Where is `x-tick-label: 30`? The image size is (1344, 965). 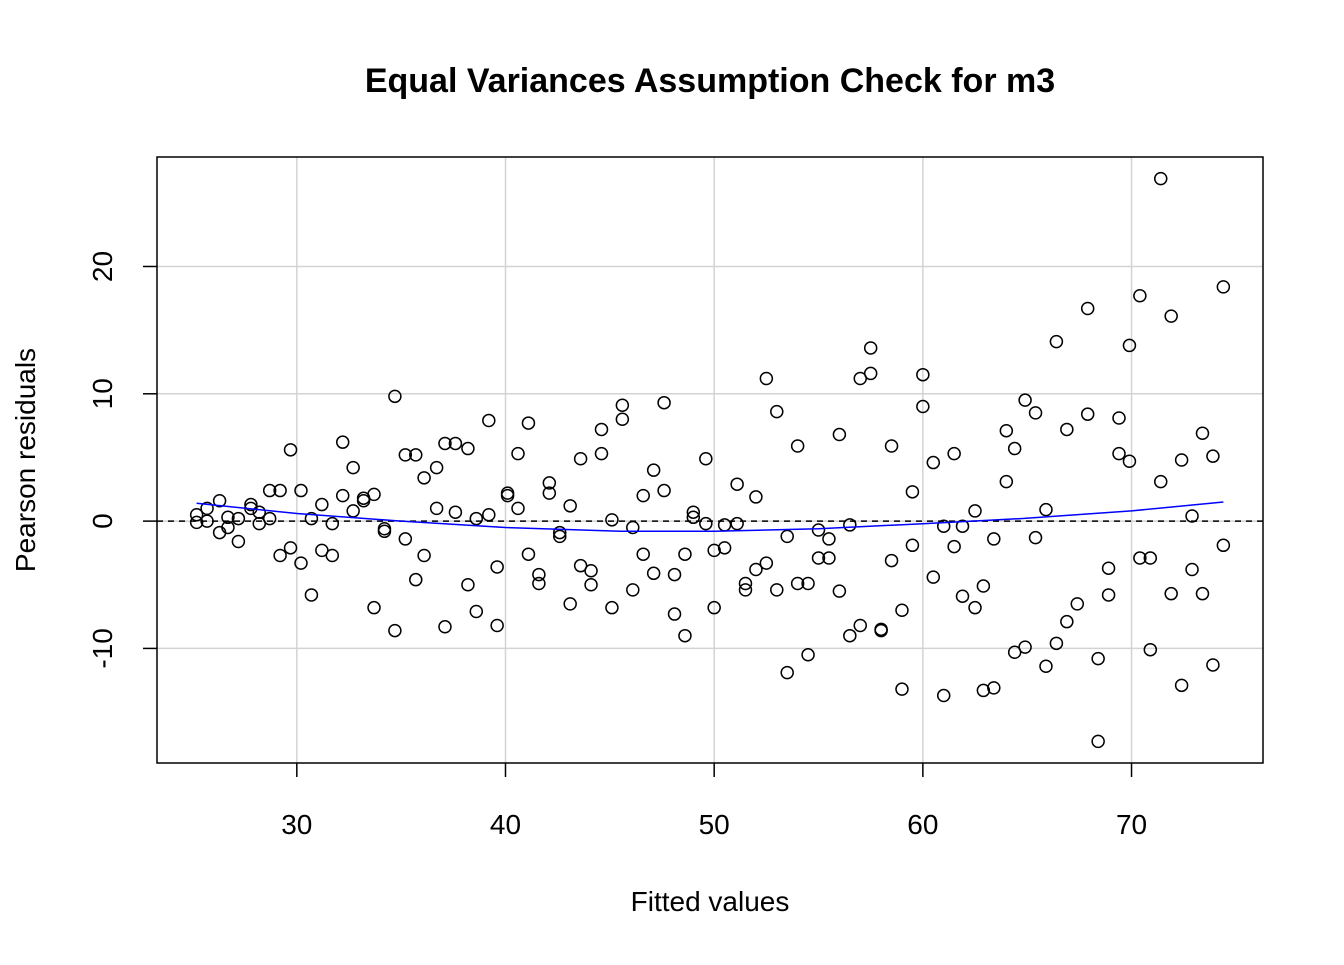 x-tick-label: 30 is located at coordinates (296, 824).